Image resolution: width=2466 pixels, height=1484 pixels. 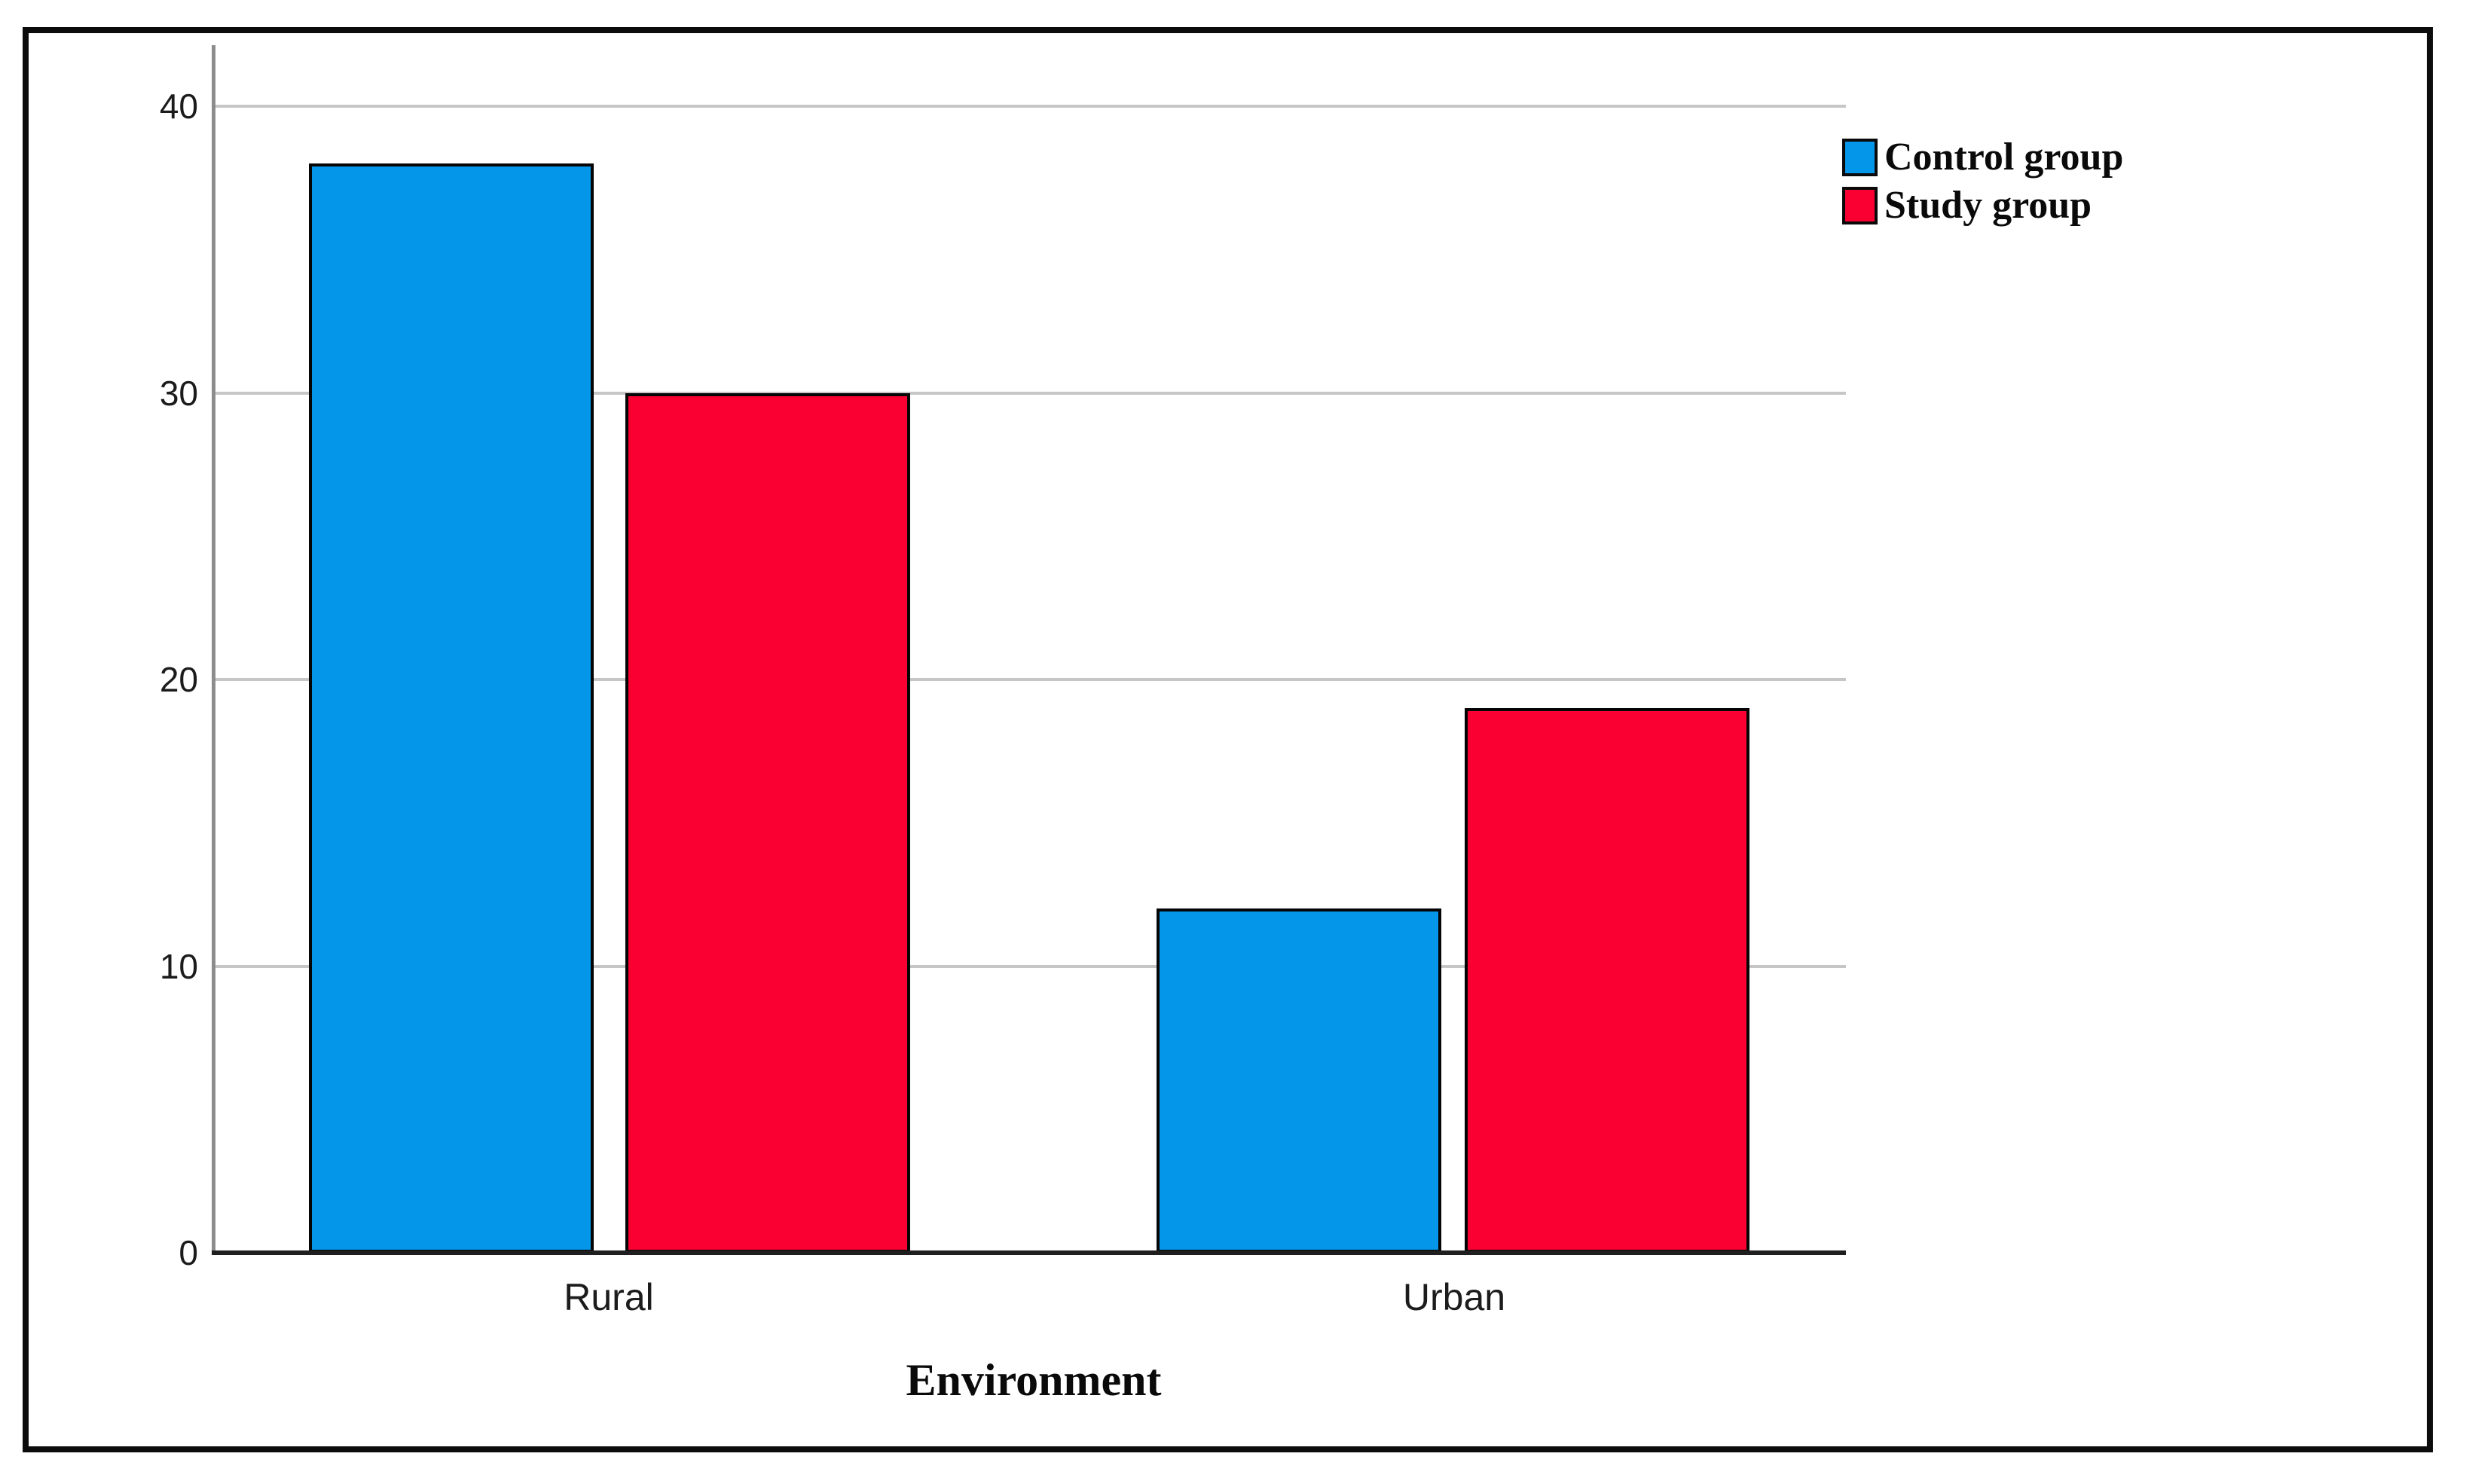 What do you see at coordinates (1988, 205) in the screenshot?
I see `legend-label-study-group: Study group` at bounding box center [1988, 205].